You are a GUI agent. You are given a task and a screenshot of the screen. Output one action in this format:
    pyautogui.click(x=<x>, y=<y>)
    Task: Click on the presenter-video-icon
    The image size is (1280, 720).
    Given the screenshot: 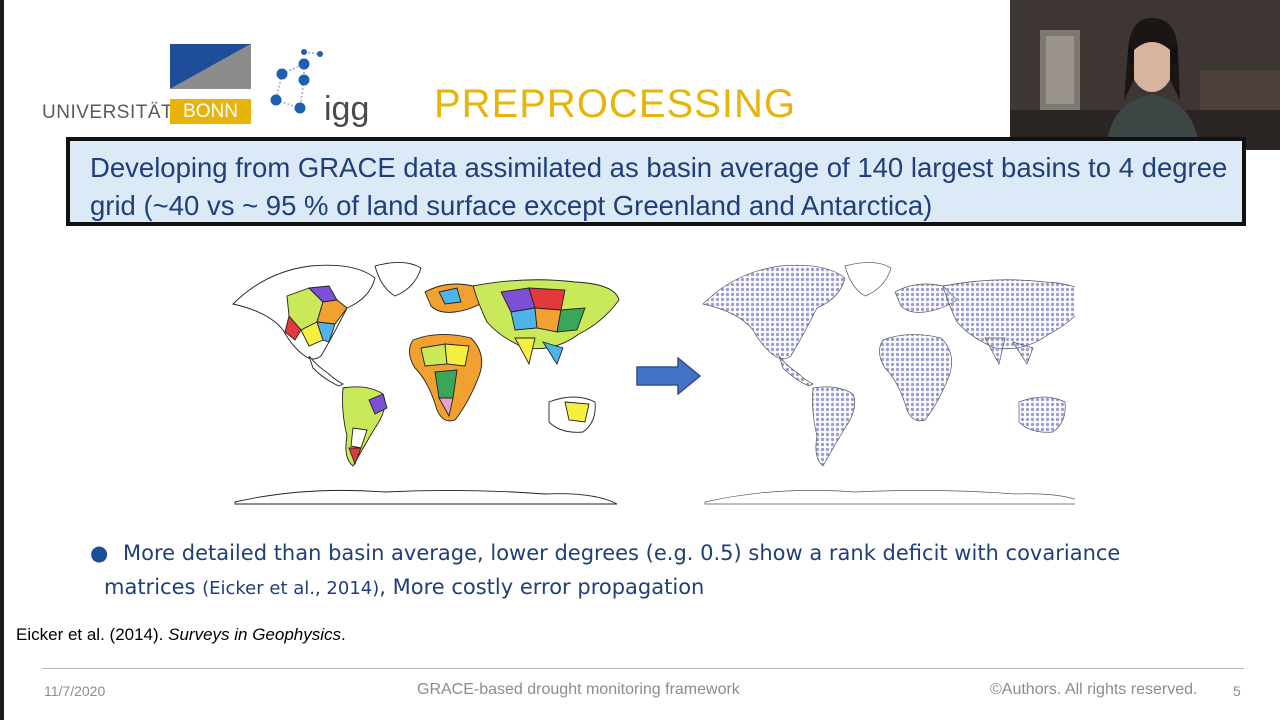 What is the action you would take?
    pyautogui.click(x=1145, y=75)
    